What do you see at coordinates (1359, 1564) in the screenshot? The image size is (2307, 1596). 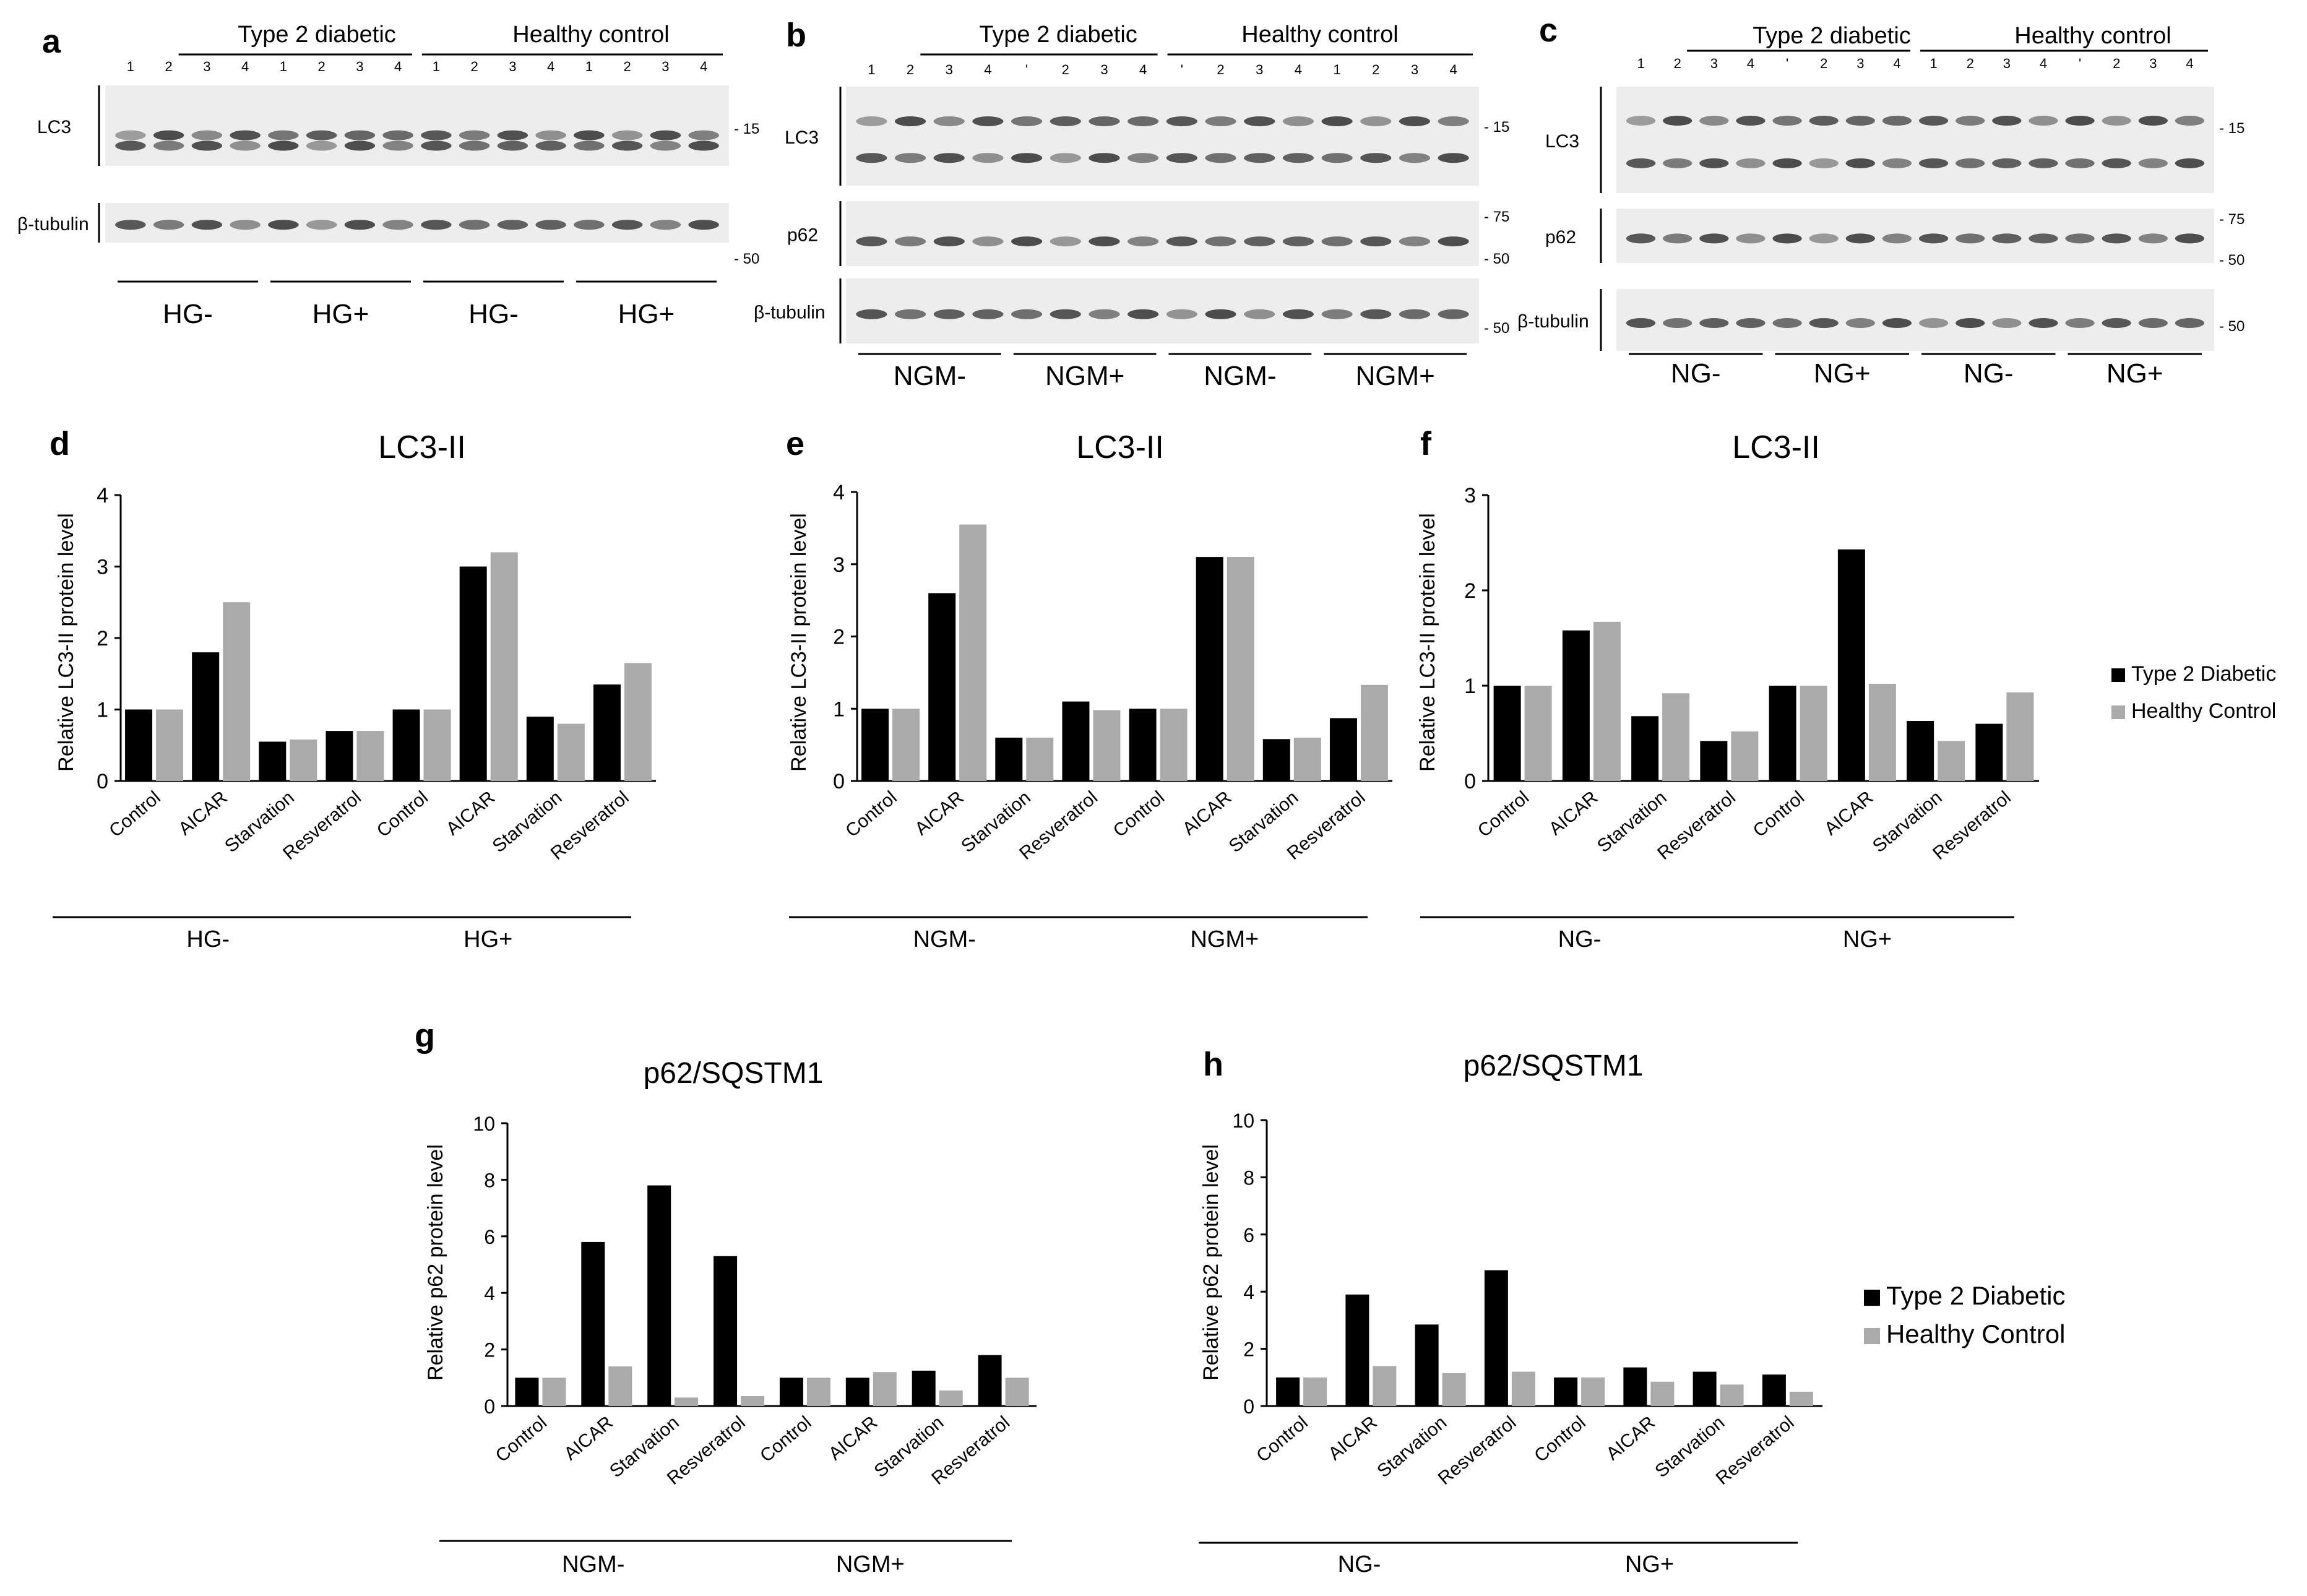 I see `group-label: NG-` at bounding box center [1359, 1564].